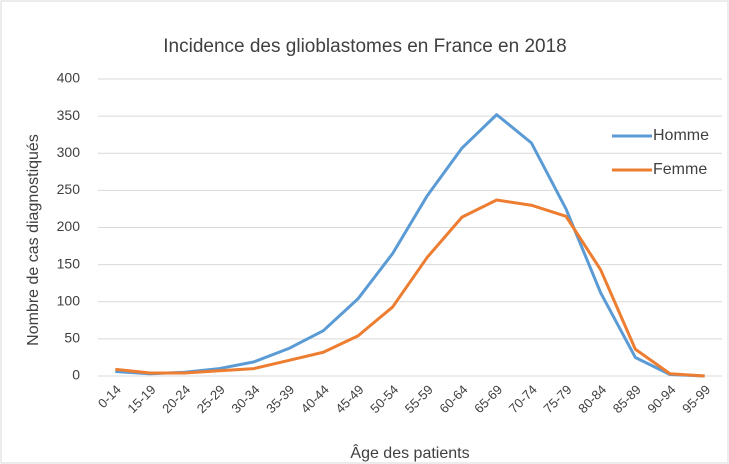 This screenshot has width=729, height=464. Describe the element at coordinates (69, 115) in the screenshot. I see `y-tick-label: 350` at that location.